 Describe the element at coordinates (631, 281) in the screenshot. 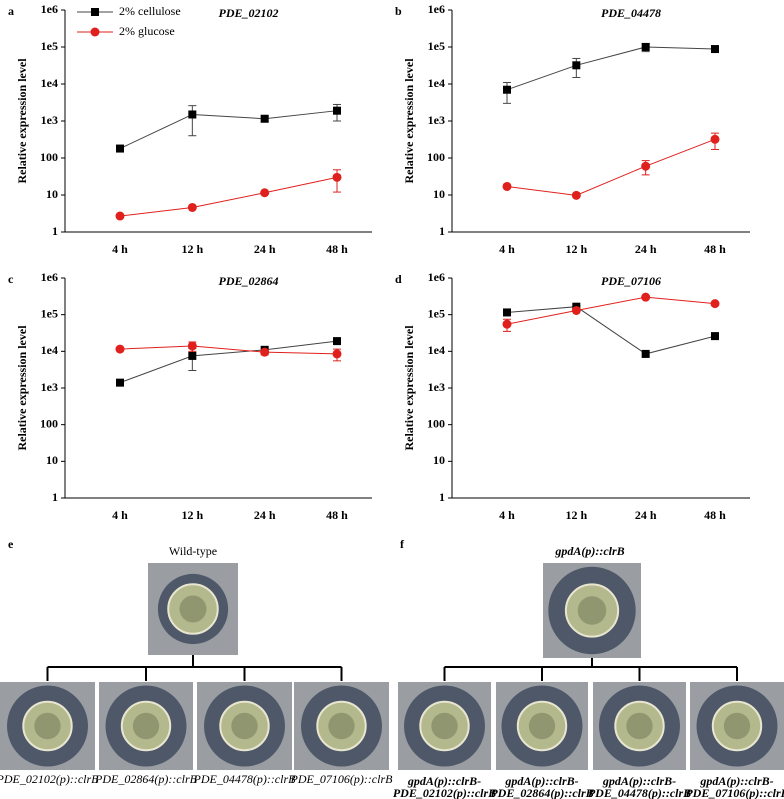

I see `chart-title: PDE_07106` at that location.